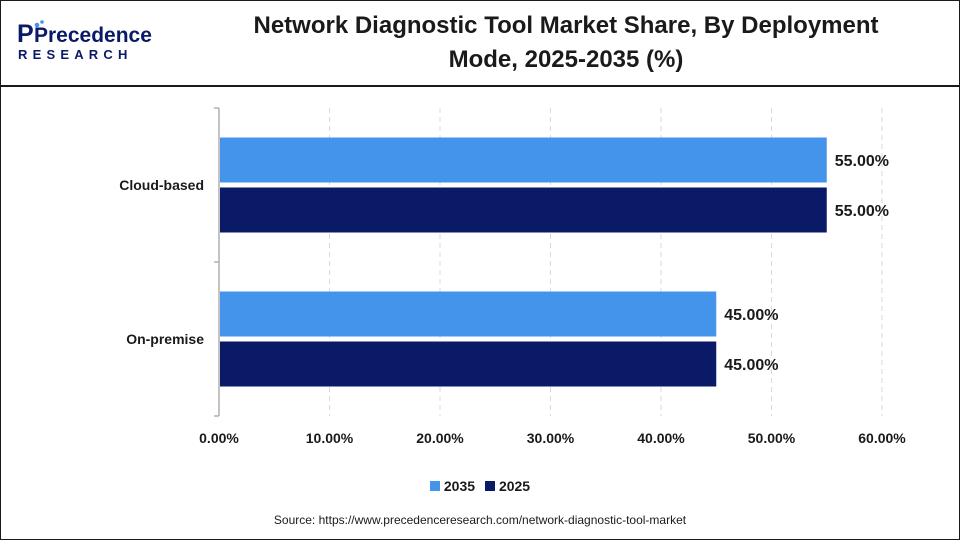 This screenshot has width=960, height=540. Describe the element at coordinates (806, 263) in the screenshot. I see `data-labels: 55.00% 55.00% 45.00% 45.00%` at that location.